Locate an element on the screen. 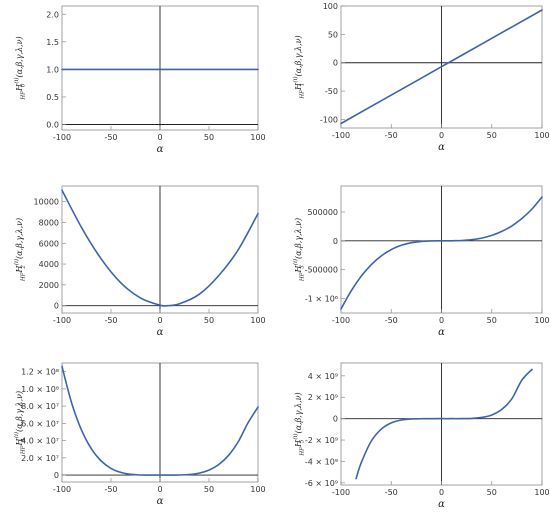  y-tick-label: 8.0 × 10⁷ is located at coordinates (40, 406).